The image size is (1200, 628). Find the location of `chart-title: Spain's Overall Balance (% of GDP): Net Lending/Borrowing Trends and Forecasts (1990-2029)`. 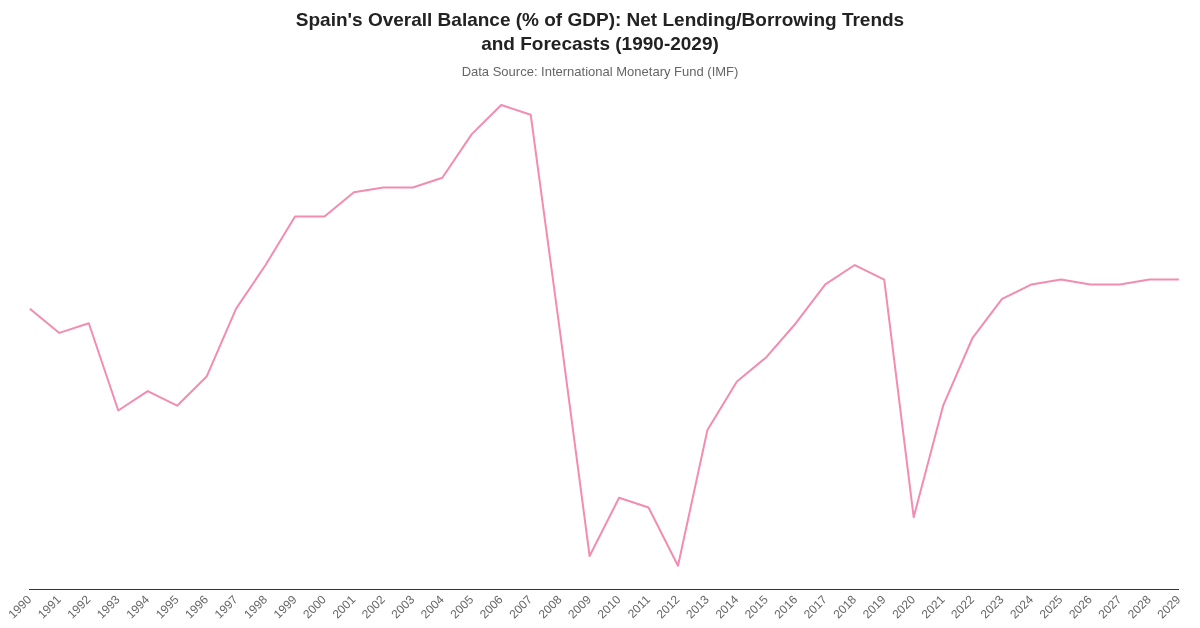

chart-title: Spain's Overall Balance (% of GDP): Net Lending/Borrowing Trends and Forecasts (1990-2029) is located at coordinates (600, 32).